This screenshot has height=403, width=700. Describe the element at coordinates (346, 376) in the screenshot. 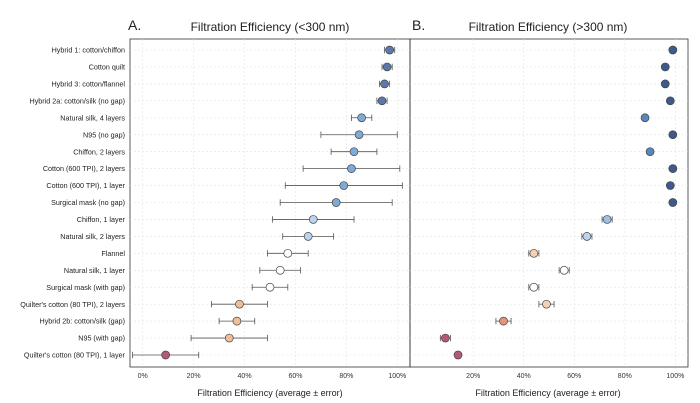

I see `panel-a-x-tick-label: 80%` at that location.